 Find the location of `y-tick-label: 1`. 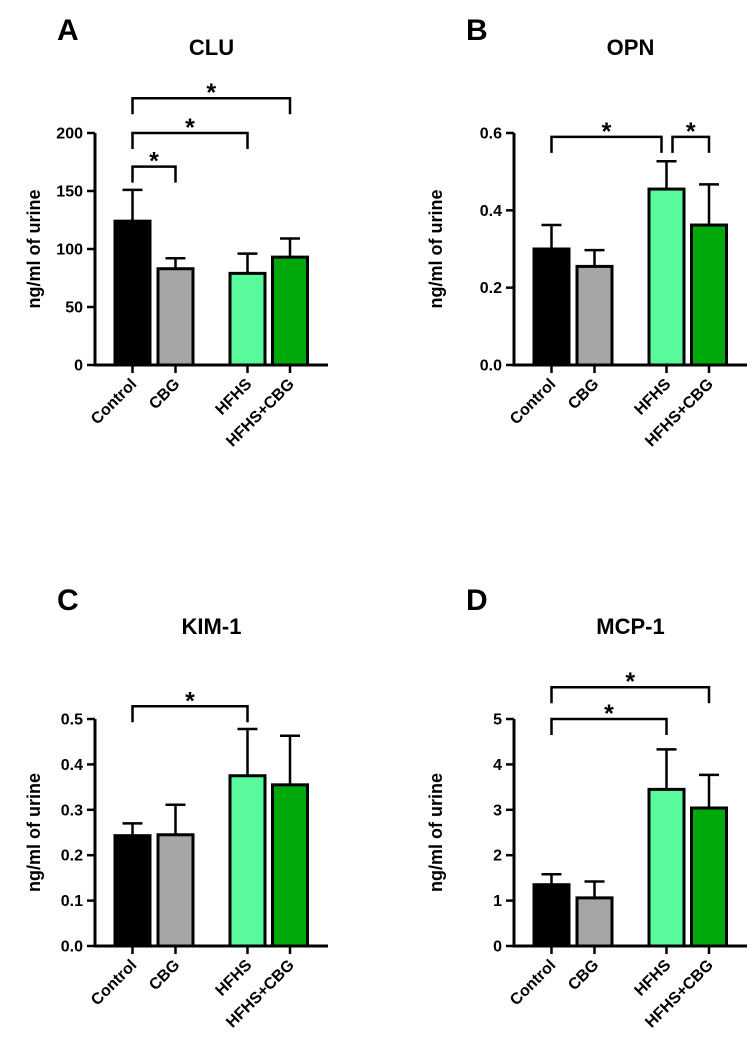

y-tick-label: 1 is located at coordinates (497, 901).